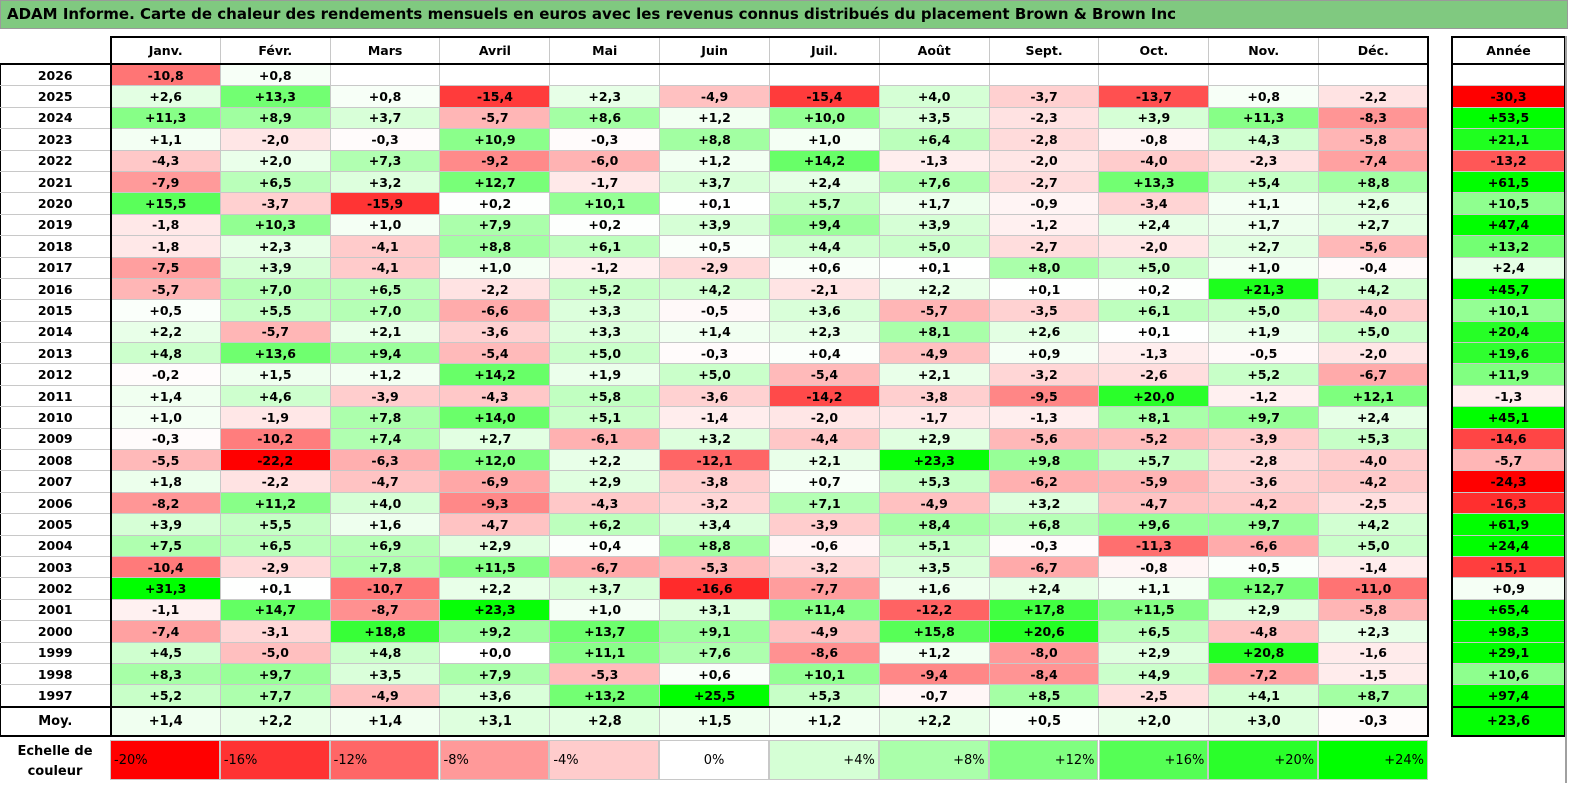 This screenshot has width=1570, height=785. I want to click on heatmap-cell: -12,1, so click(714, 460).